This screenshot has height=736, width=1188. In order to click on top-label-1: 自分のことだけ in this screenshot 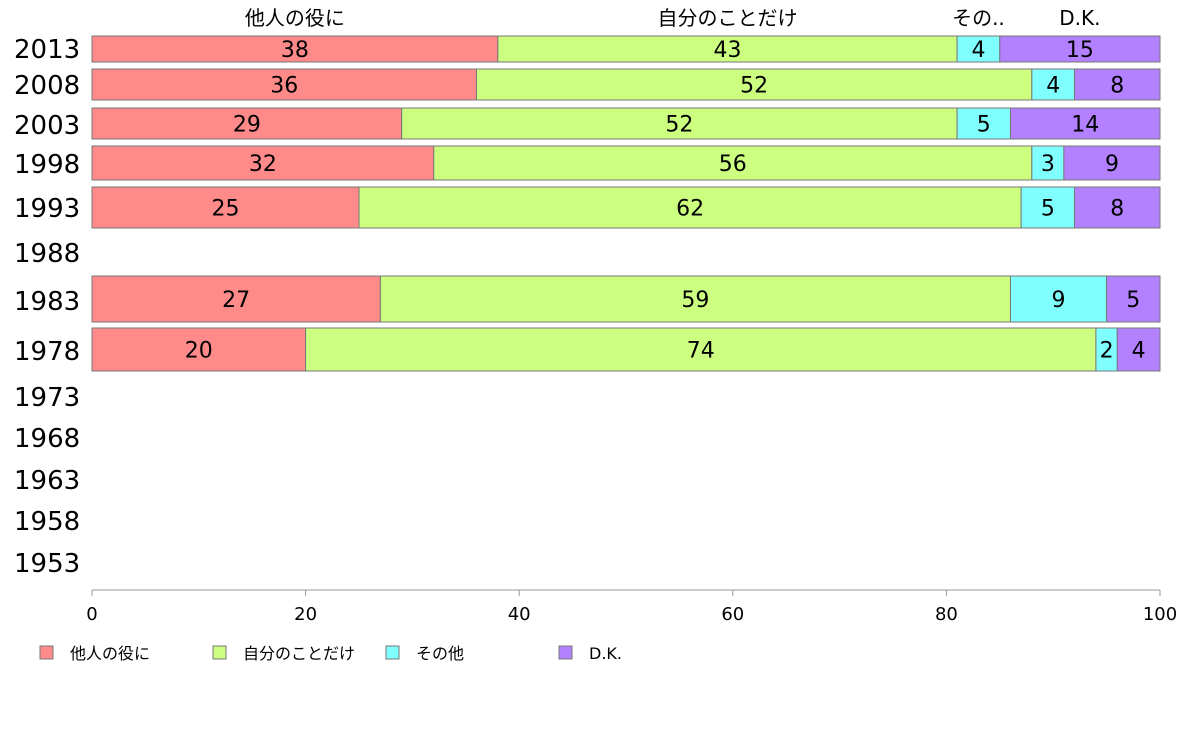, I will do `click(727, 18)`.